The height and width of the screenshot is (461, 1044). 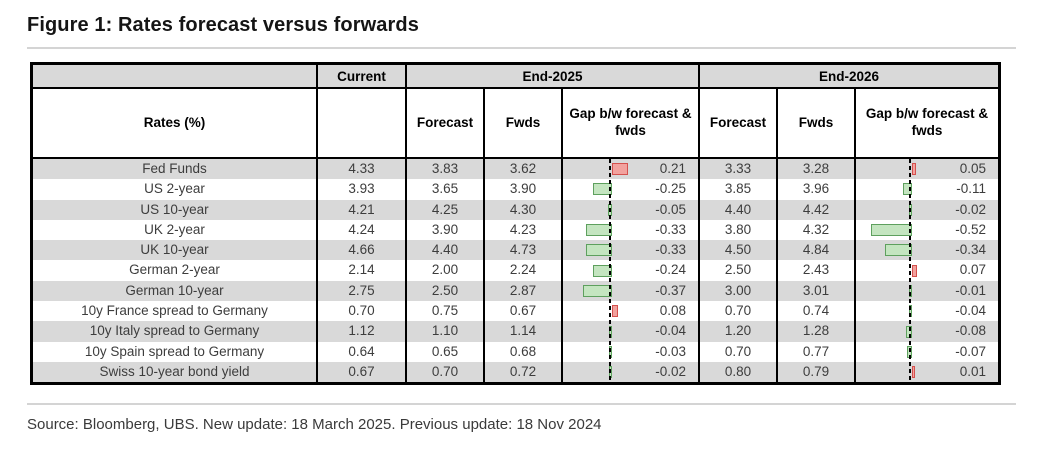 I want to click on header-gap-2026: Gap b/w forecast & fwds, so click(x=926, y=123).